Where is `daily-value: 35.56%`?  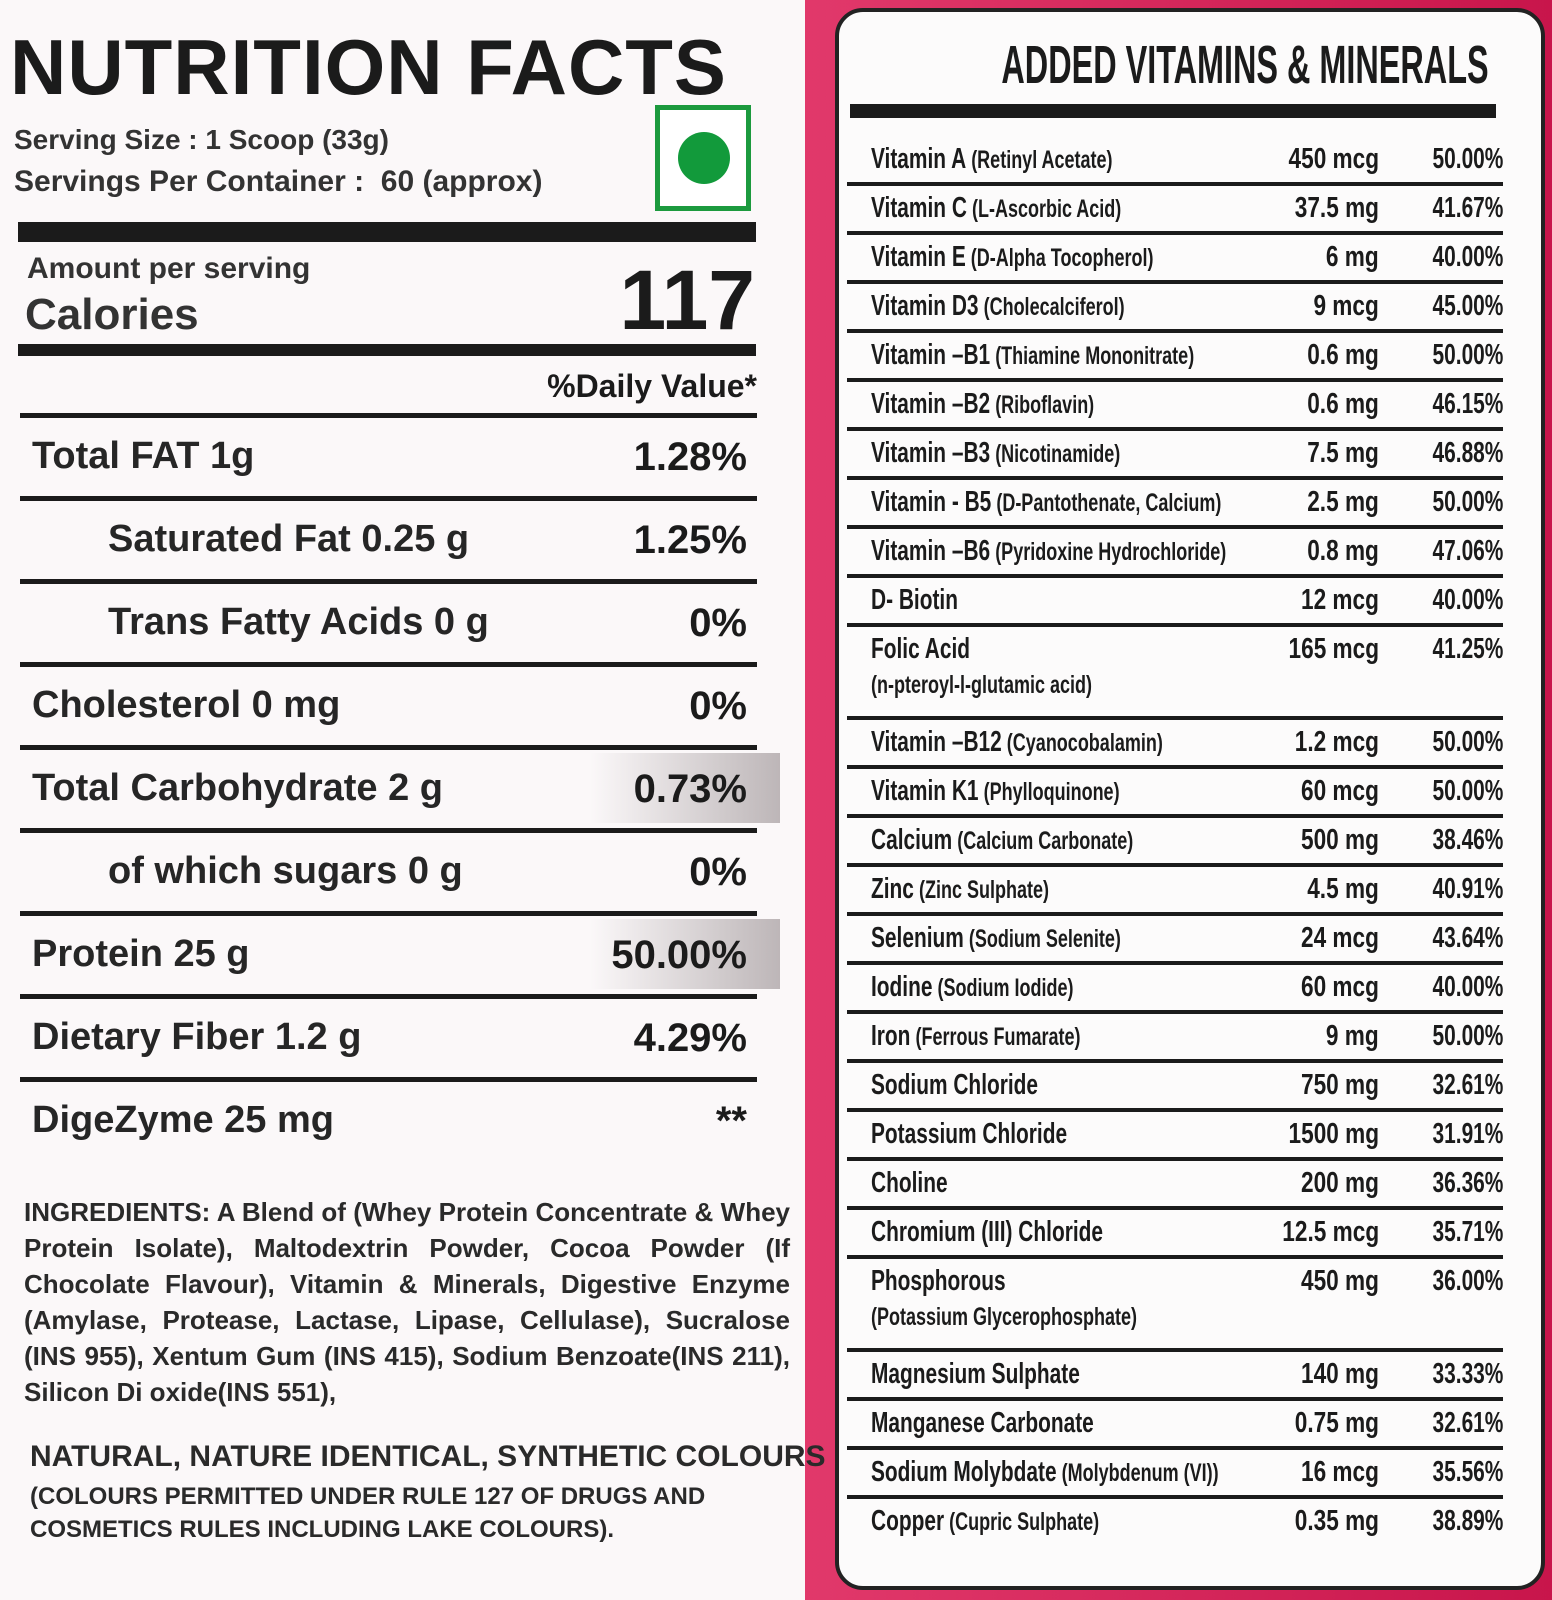
daily-value: 35.56% is located at coordinates (1467, 1472).